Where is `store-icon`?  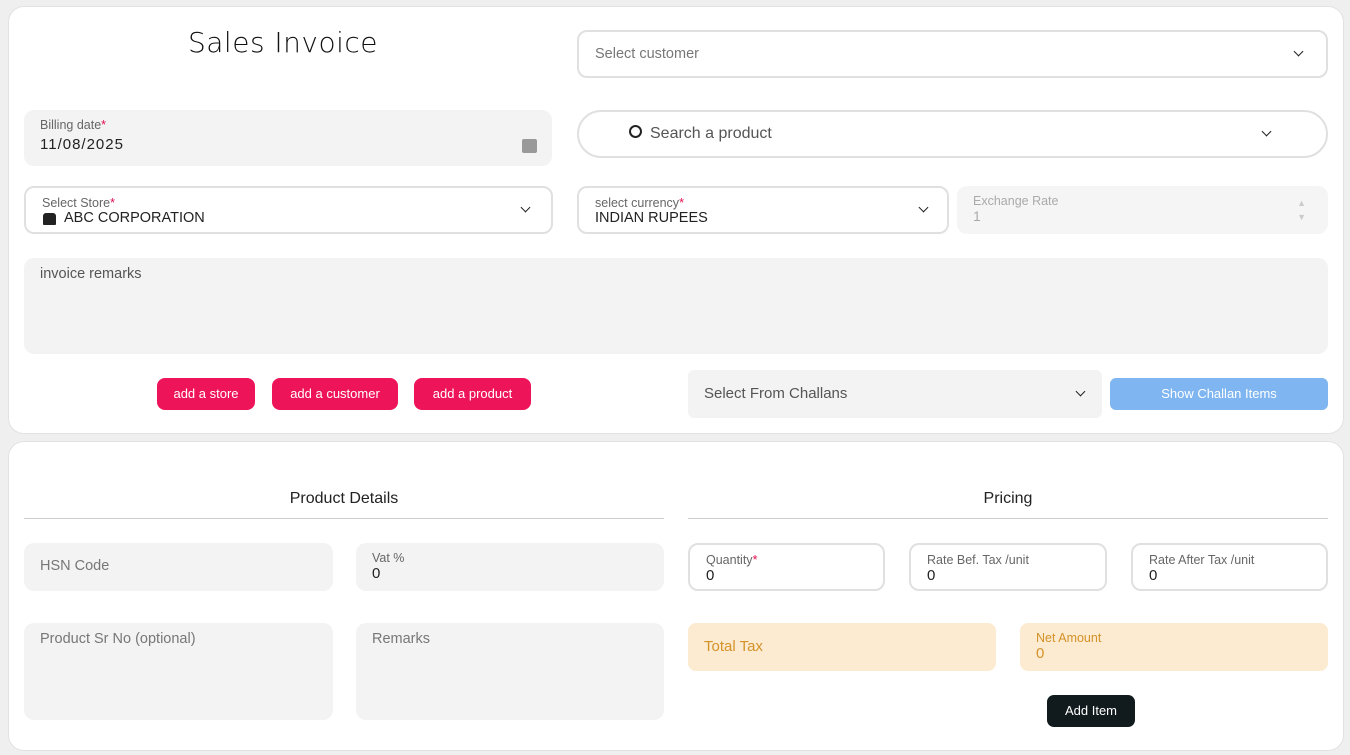 store-icon is located at coordinates (49, 219).